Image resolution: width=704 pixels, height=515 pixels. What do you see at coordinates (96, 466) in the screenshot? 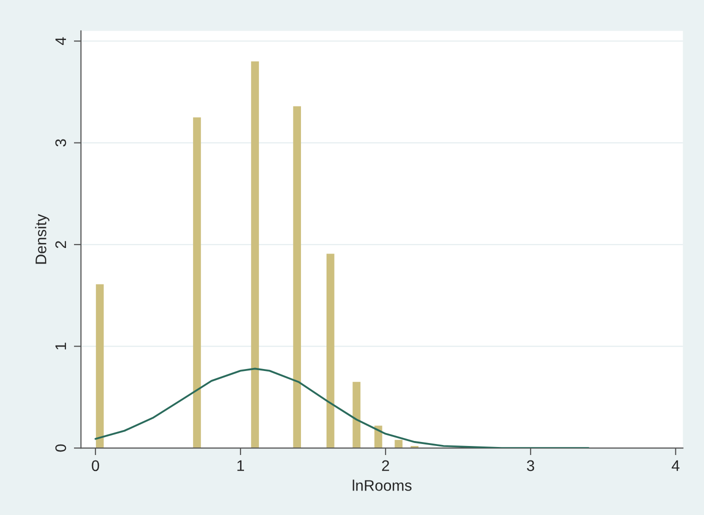
I see `x-tick-label: 0` at bounding box center [96, 466].